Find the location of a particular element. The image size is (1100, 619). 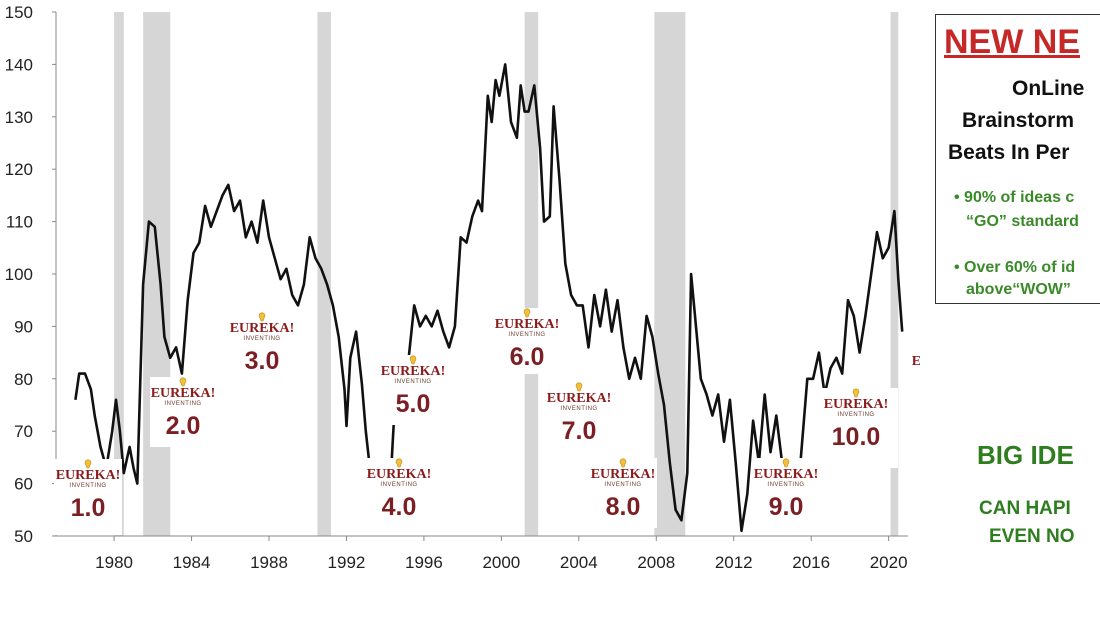

eureka-badge-11: EUREKA!INVENTING11.0 is located at coordinates (911, 383).